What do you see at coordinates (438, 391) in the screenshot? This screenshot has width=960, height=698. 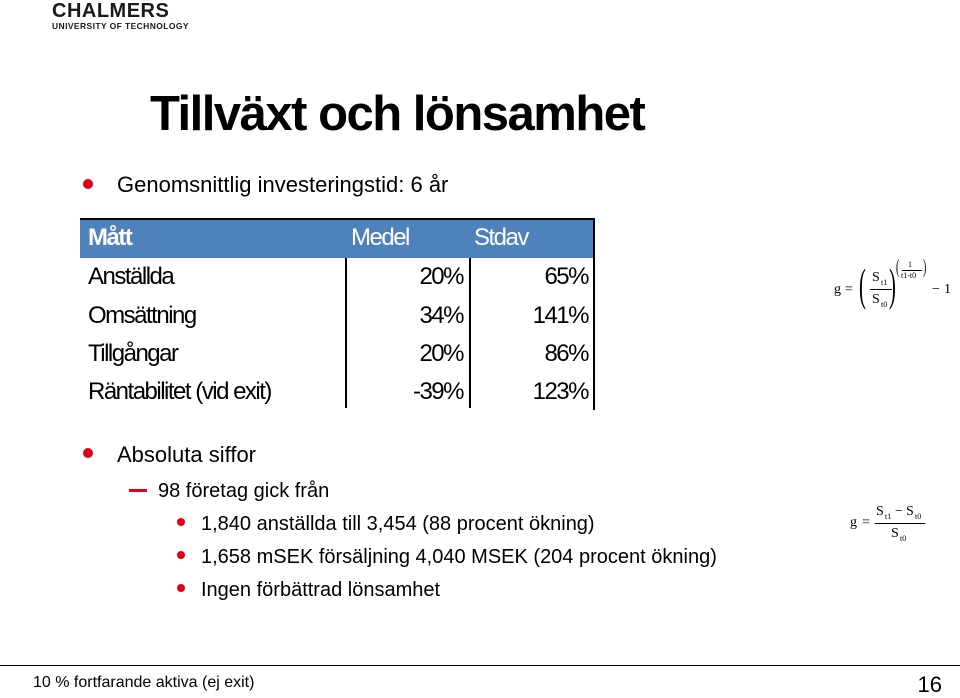 I see `table-cell: -39%` at bounding box center [438, 391].